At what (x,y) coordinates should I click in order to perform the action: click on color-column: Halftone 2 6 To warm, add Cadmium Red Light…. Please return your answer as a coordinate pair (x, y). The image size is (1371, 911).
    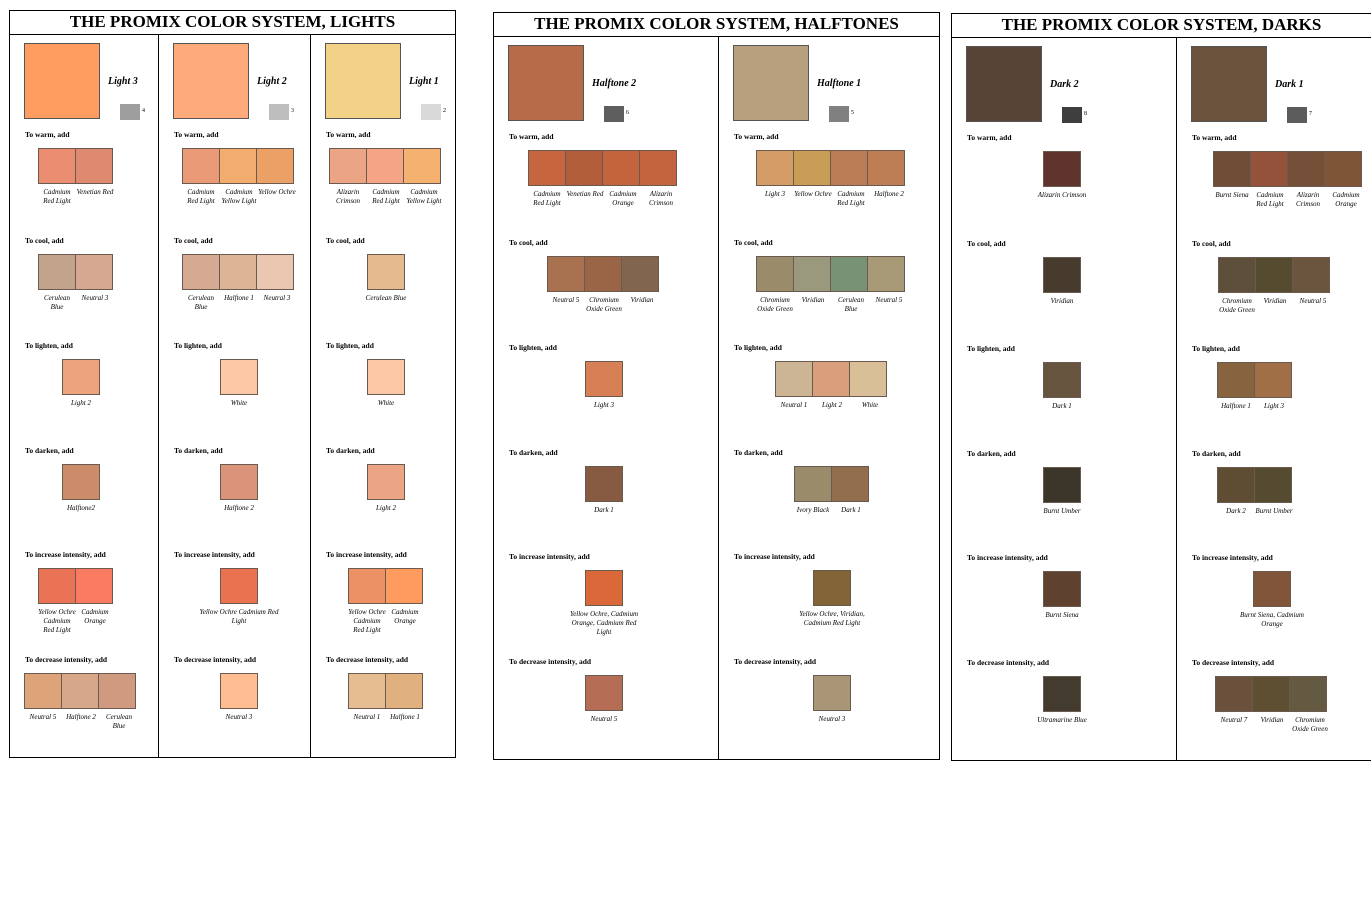
    Looking at the image, I should click on (606, 397).